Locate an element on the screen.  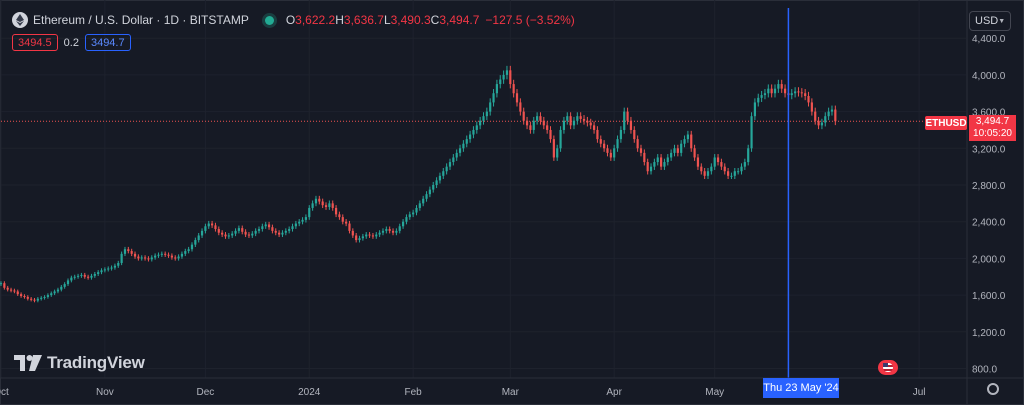
market-status-icon is located at coordinates (269, 20).